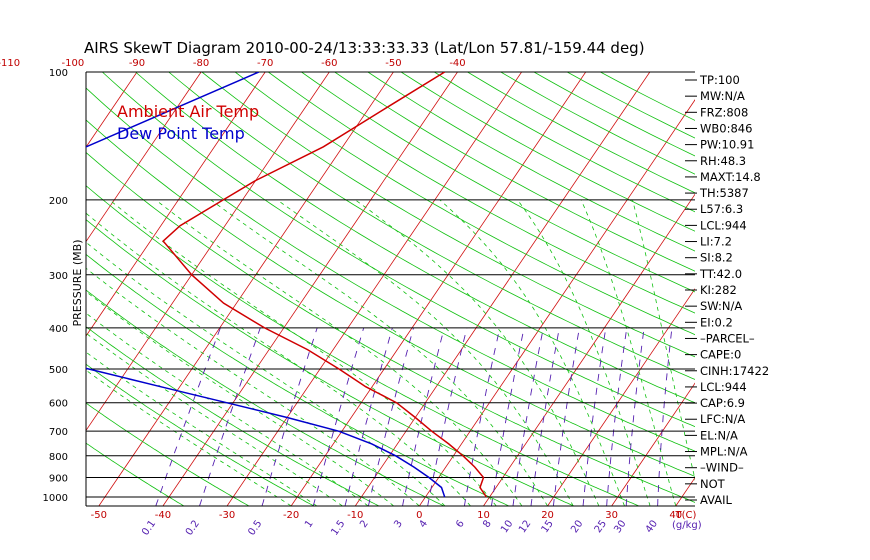 The height and width of the screenshot is (560, 870). What do you see at coordinates (58, 432) in the screenshot?
I see `pressure-tick-label: 700` at bounding box center [58, 432].